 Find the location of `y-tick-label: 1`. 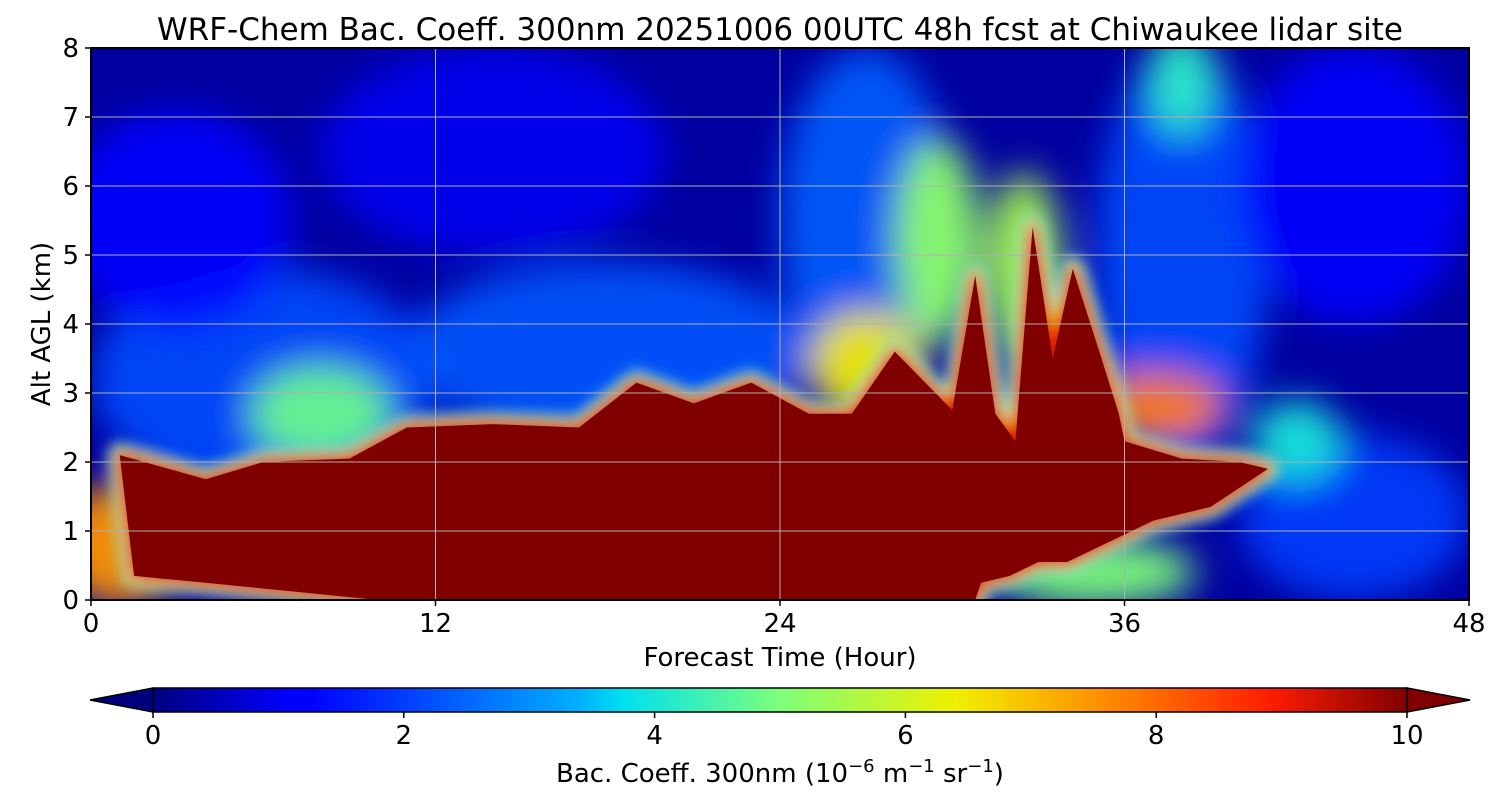

y-tick-label: 1 is located at coordinates (70, 532).